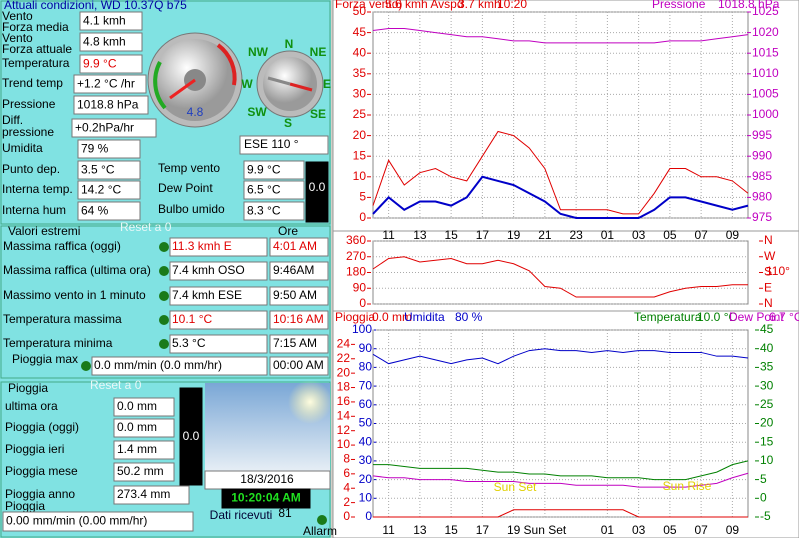 This screenshot has width=799, height=538. What do you see at coordinates (257, 112) in the screenshot?
I see `compass-label: SW` at bounding box center [257, 112].